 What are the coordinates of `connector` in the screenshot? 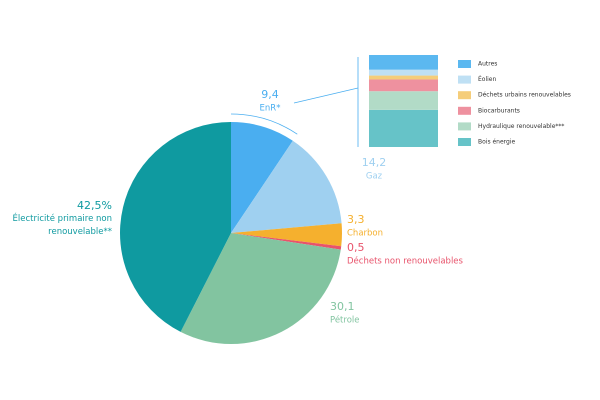 It's located at (326, 95).